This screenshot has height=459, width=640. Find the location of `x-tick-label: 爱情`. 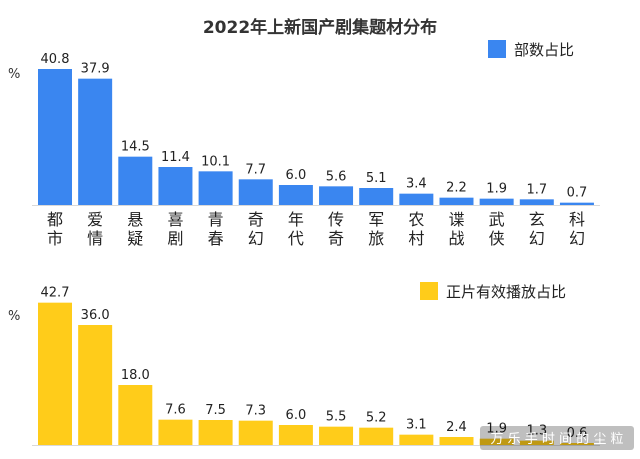

x-tick-label: 爱情 is located at coordinates (95, 229).